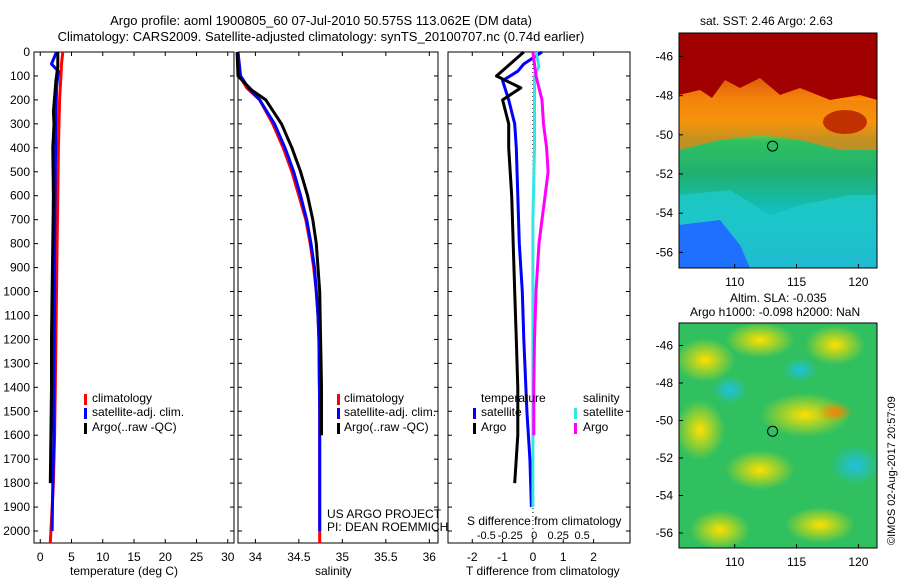 This screenshot has height=580, width=900. I want to click on depth-tick-label: 400, so click(20, 148).